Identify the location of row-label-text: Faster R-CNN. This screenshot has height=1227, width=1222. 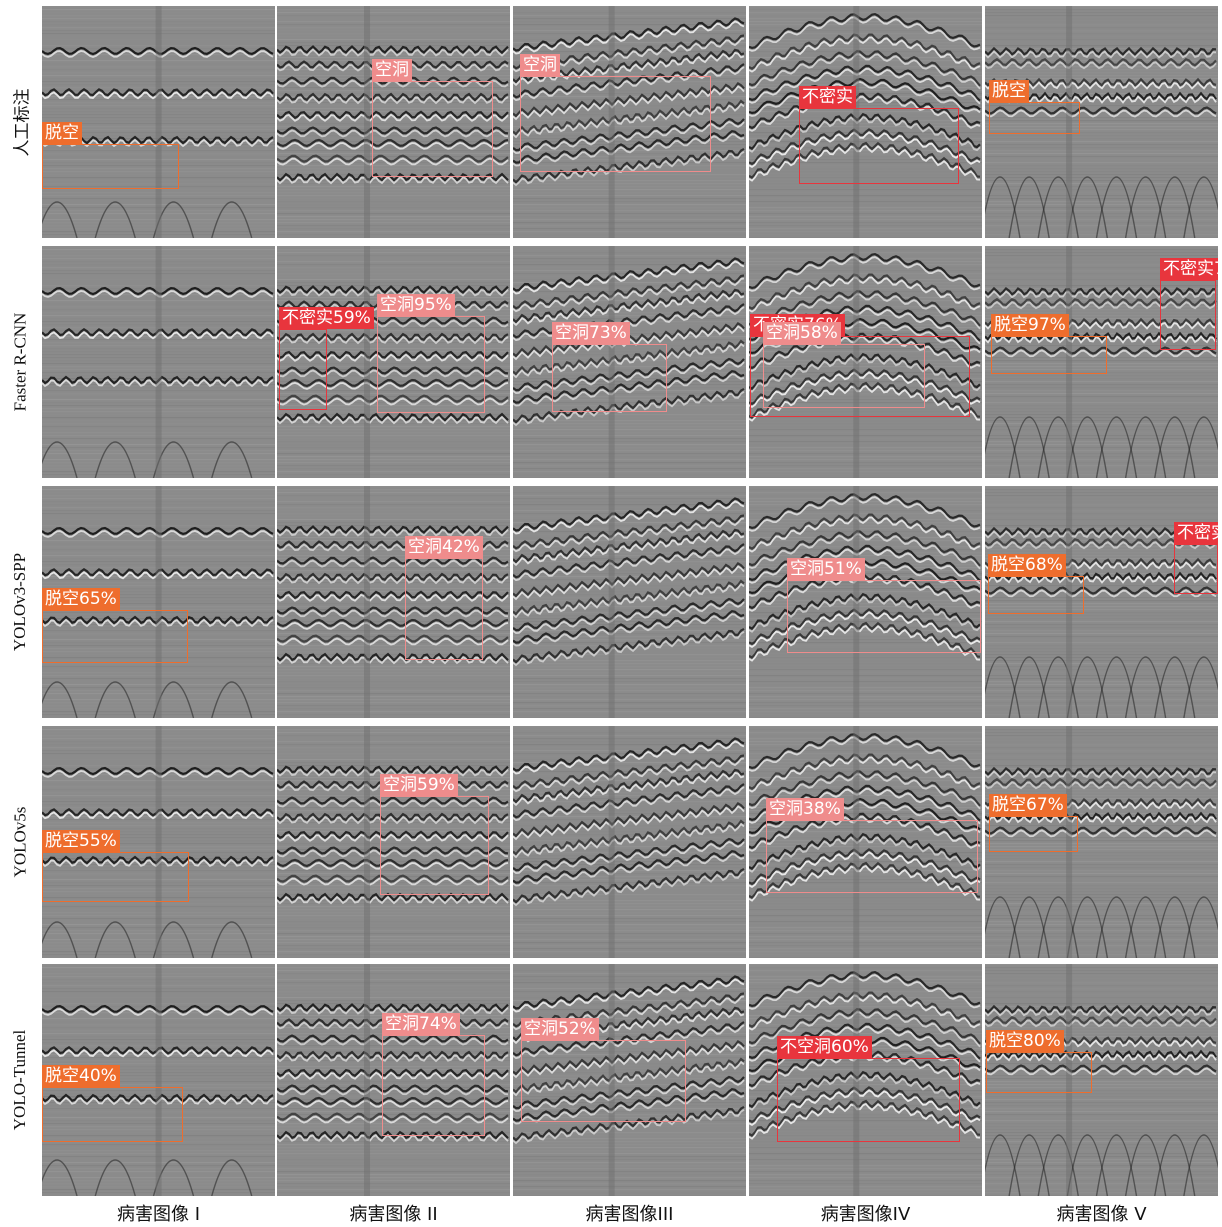
(20, 362).